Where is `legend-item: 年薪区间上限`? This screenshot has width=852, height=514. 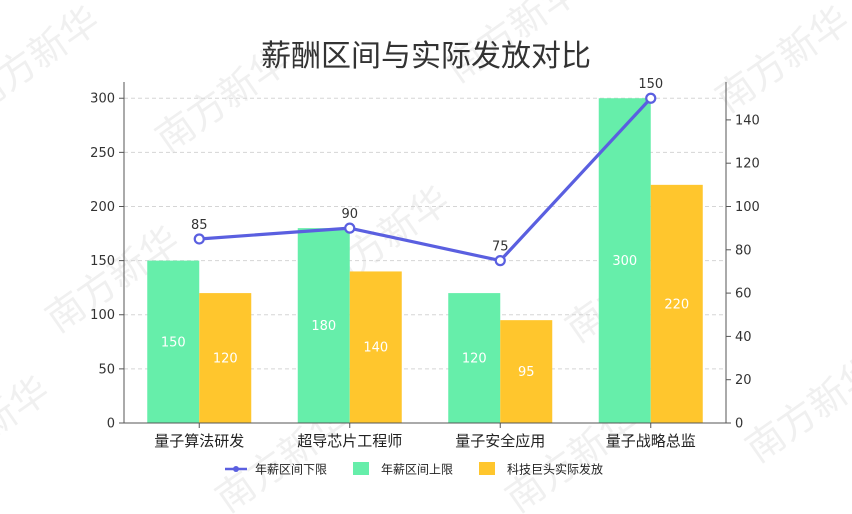
legend-item: 年薪区间上限 is located at coordinates (403, 469).